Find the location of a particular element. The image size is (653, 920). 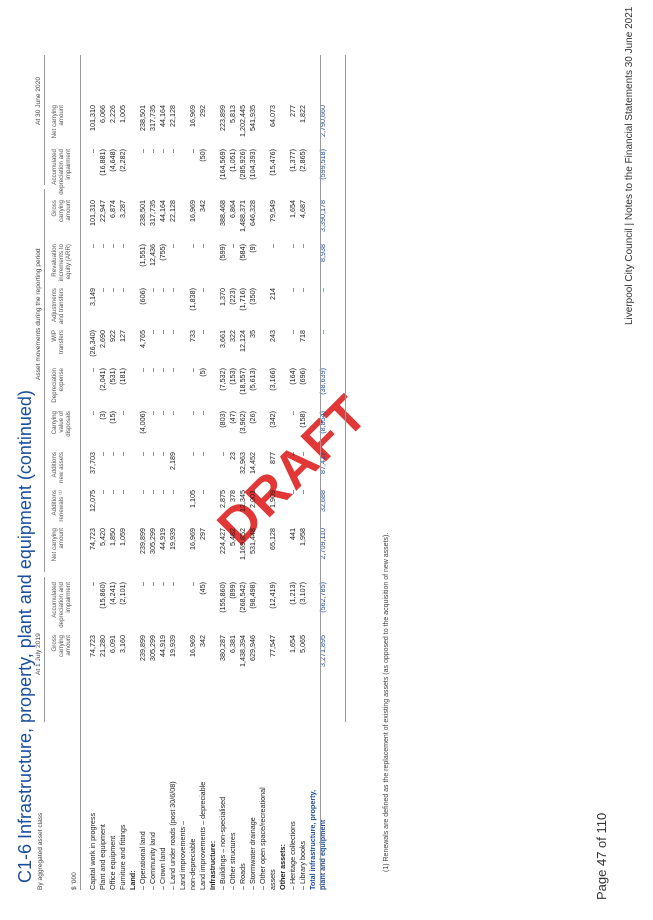

group-header-2020: At 30 June 2020 is located at coordinates (38, 100).